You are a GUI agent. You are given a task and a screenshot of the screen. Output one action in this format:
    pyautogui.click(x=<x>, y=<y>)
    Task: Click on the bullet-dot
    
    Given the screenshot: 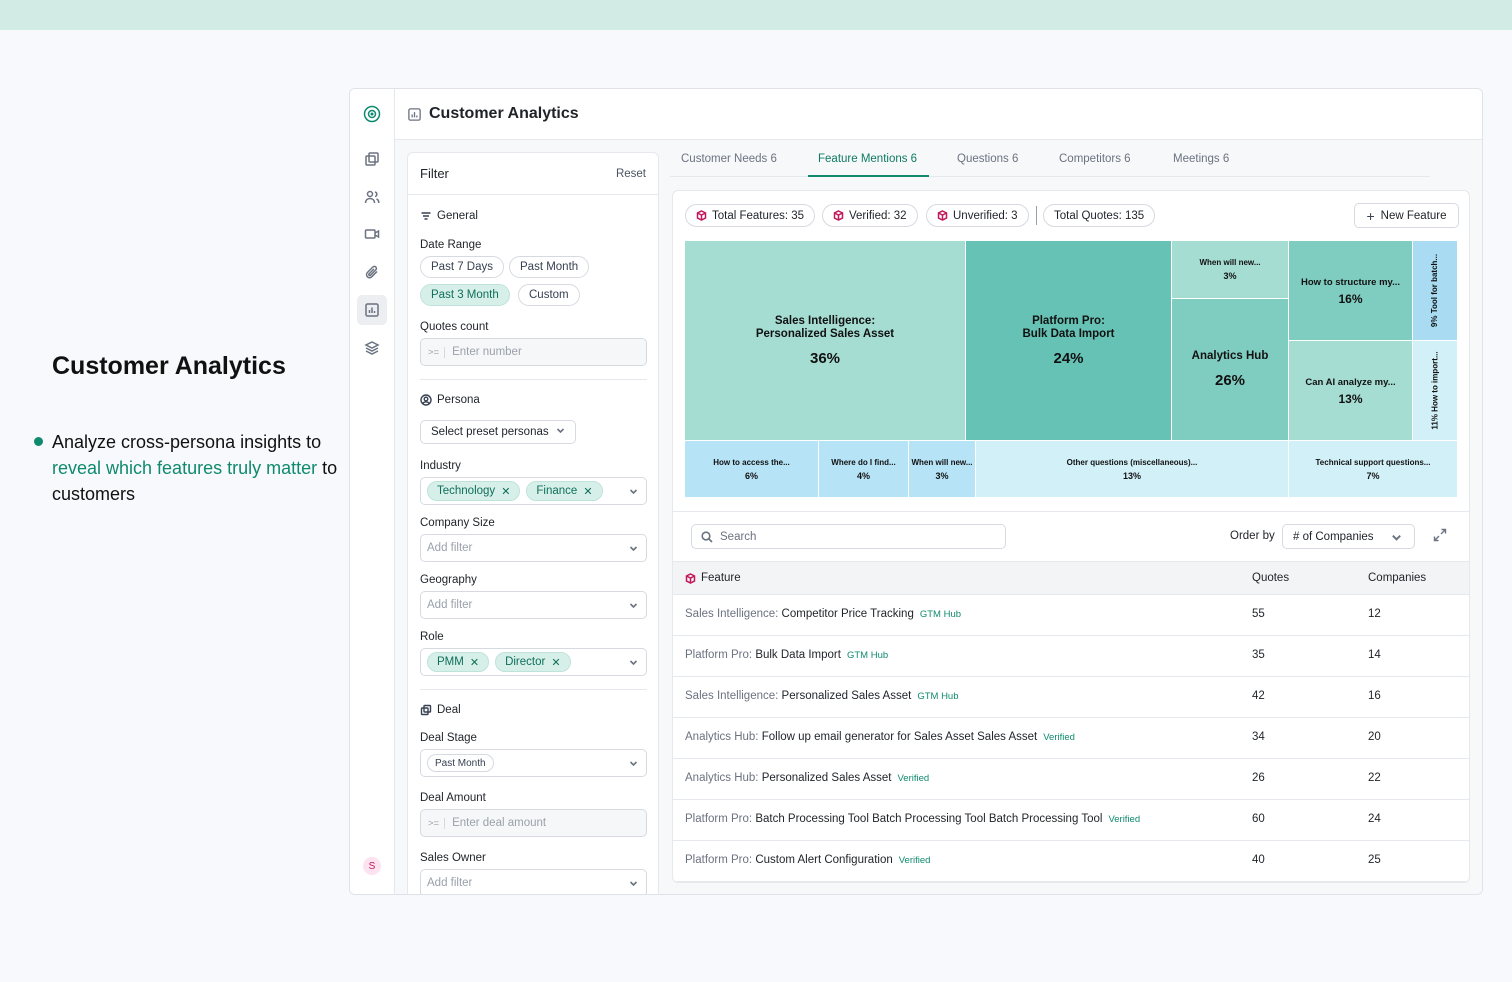 What is the action you would take?
    pyautogui.click(x=38, y=441)
    